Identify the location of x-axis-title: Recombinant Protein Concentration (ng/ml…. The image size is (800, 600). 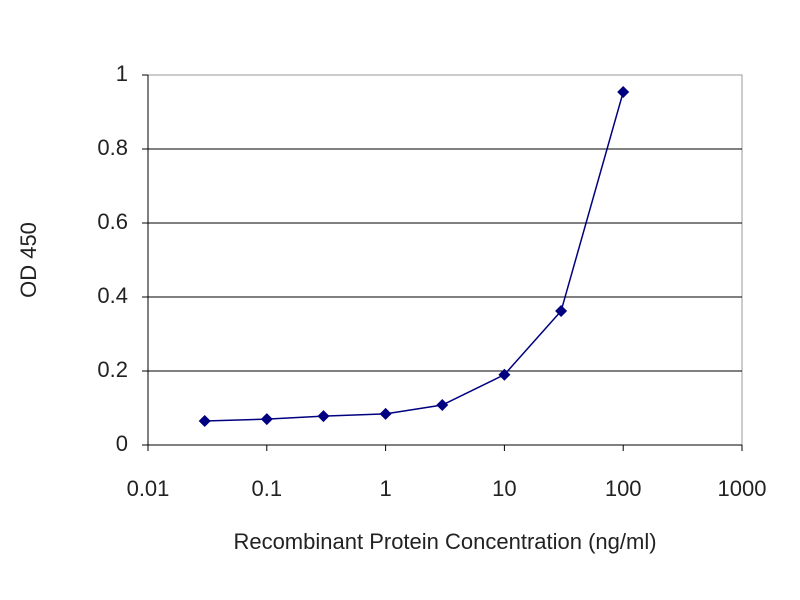
(444, 541).